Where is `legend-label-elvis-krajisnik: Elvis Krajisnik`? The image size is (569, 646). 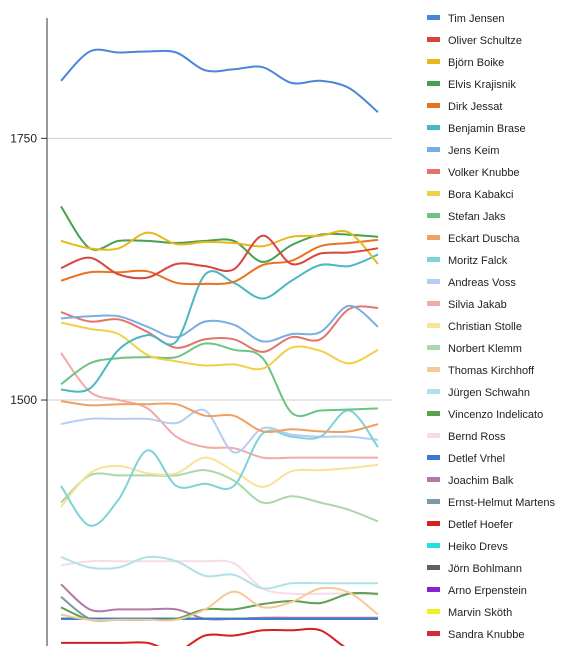 legend-label-elvis-krajisnik: Elvis Krajisnik is located at coordinates (482, 85).